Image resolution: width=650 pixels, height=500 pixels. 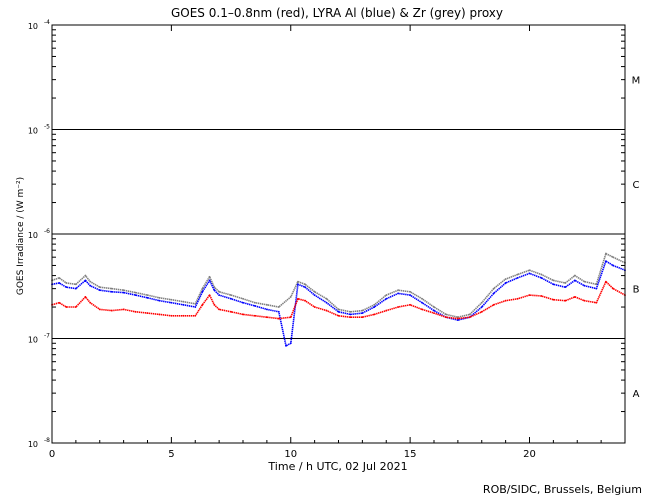 What do you see at coordinates (47, 231) in the screenshot?
I see `y-tick-exponent: -6` at bounding box center [47, 231].